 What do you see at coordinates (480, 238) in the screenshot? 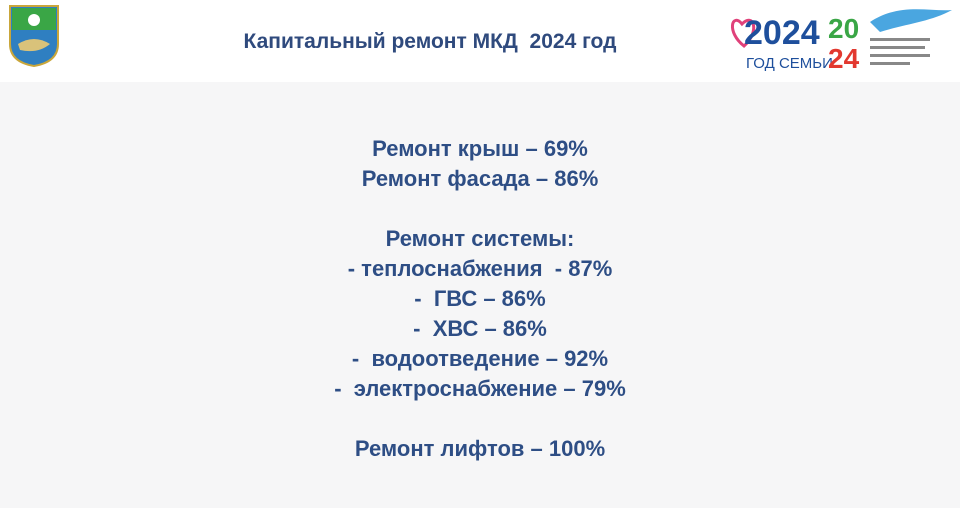
I see `systems-heading: Ремонт системы:` at bounding box center [480, 238].